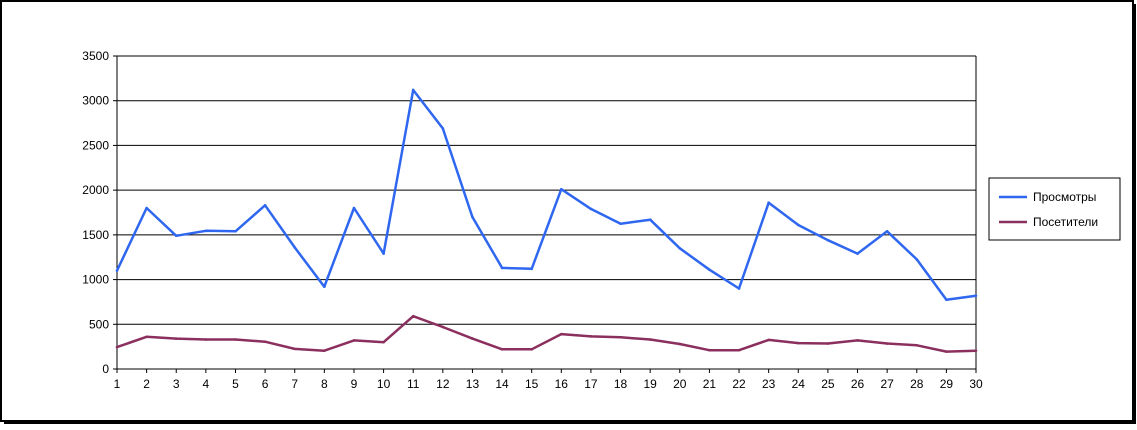 The image size is (1137, 430). Describe the element at coordinates (206, 384) in the screenshot. I see `x-tick-label: 4` at that location.